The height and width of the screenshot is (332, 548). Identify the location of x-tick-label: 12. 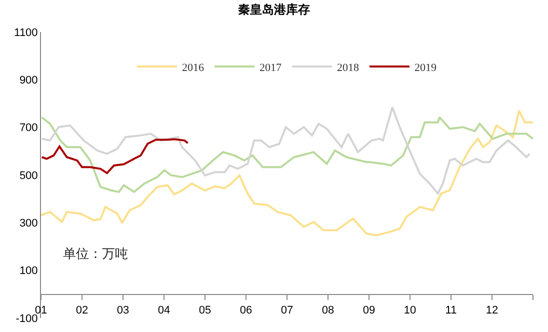
(492, 310).